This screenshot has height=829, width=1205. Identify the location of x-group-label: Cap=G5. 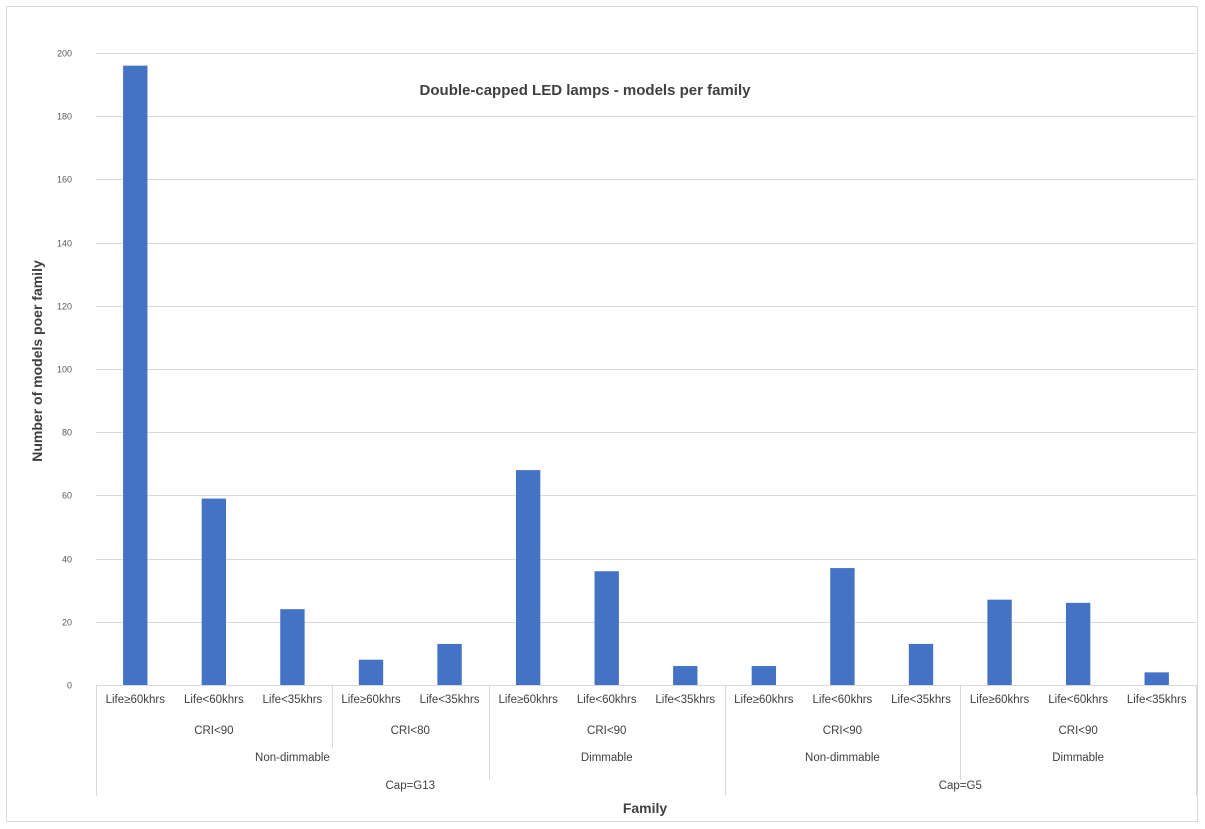
(960, 786).